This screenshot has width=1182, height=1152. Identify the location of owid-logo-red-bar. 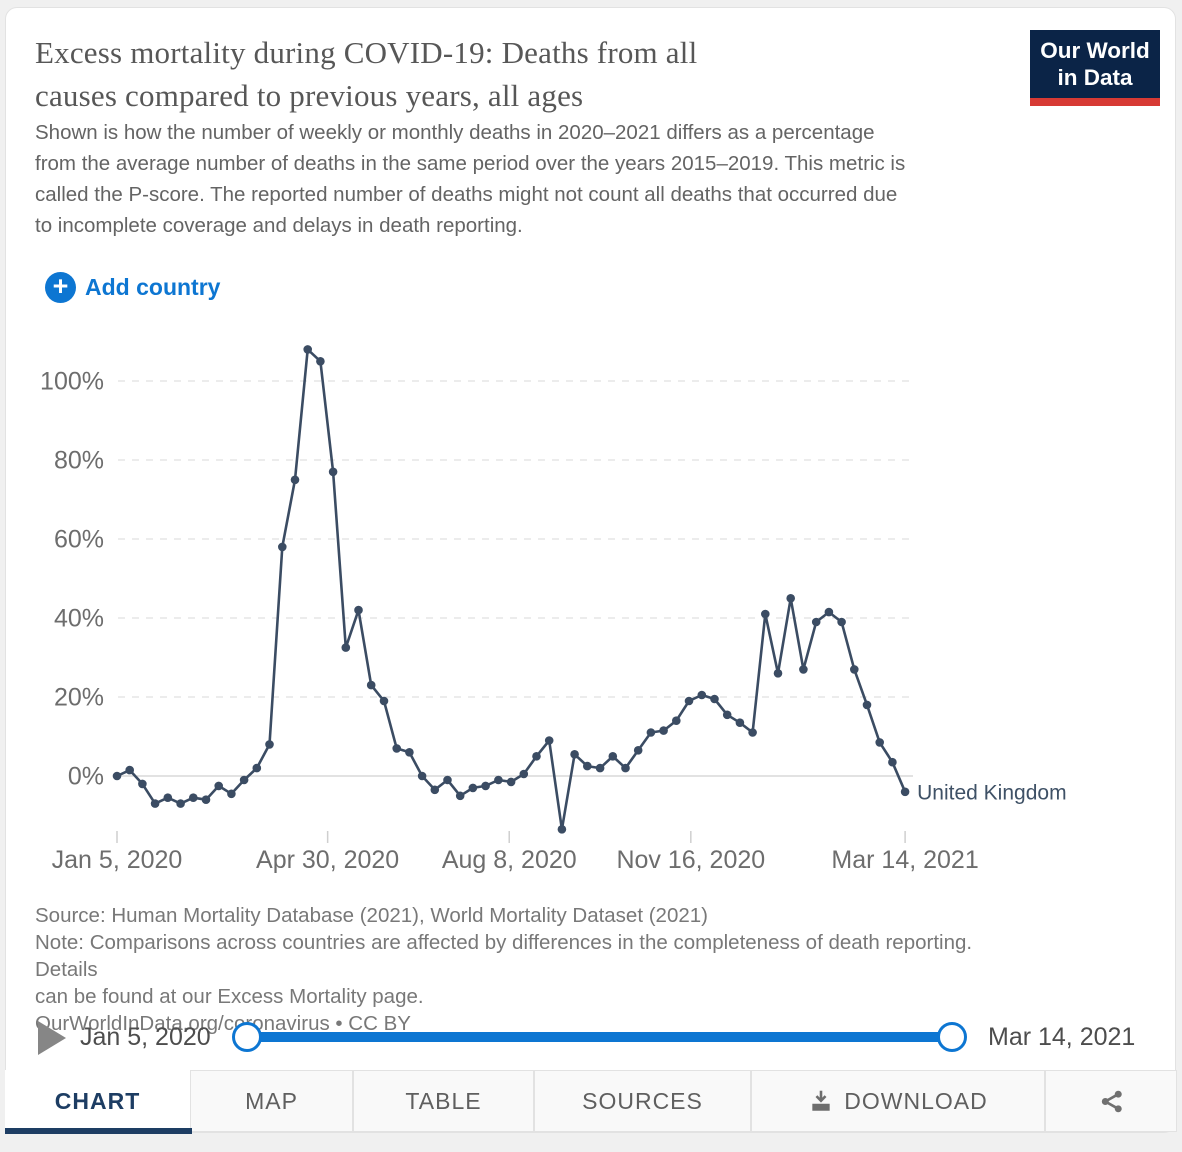
(1095, 102).